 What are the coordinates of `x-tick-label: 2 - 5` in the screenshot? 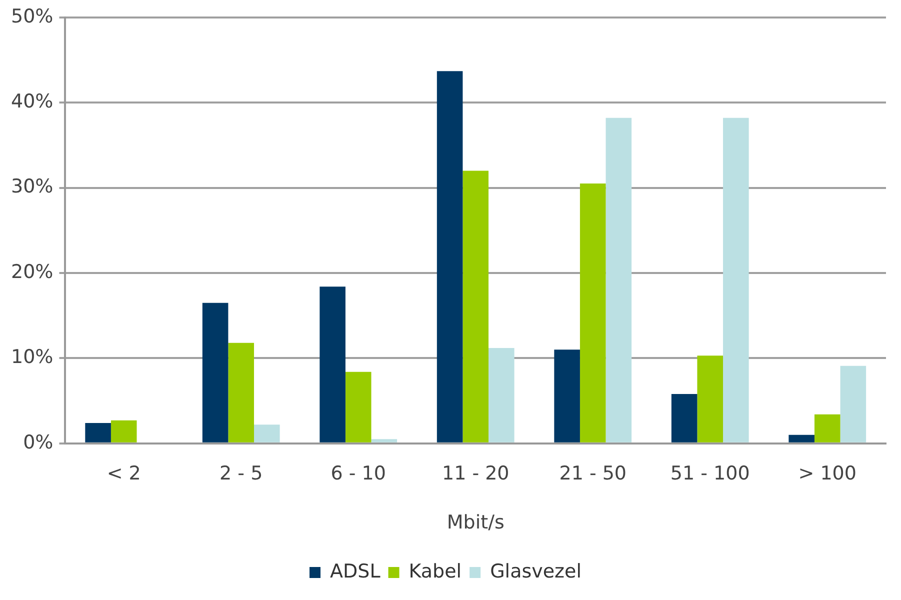 It's located at (241, 473).